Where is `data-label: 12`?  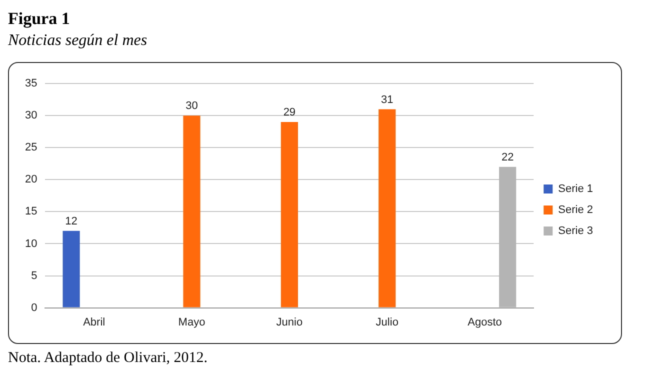
data-label: 12 is located at coordinates (71, 221).